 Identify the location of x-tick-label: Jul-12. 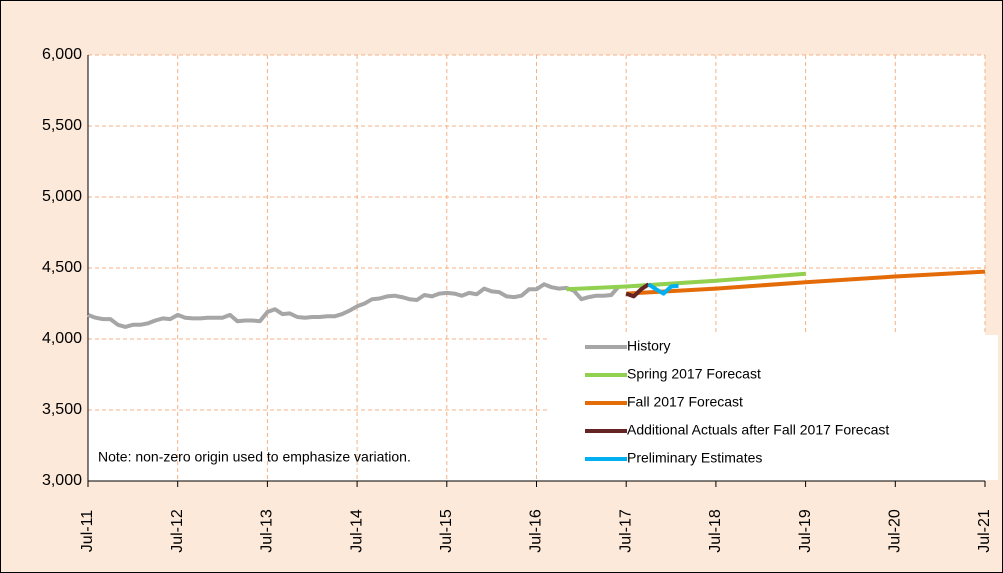
(177, 531).